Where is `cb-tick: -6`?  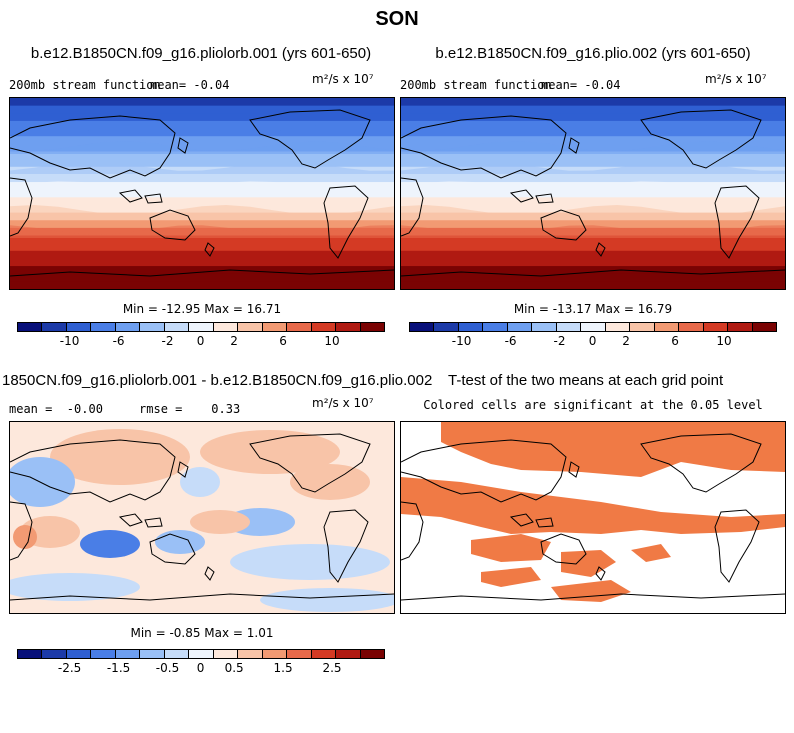 cb-tick: -6 is located at coordinates (510, 341).